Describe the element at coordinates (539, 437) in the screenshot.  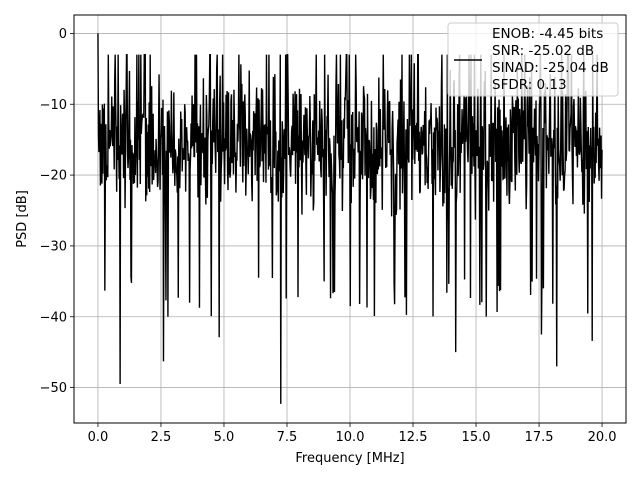
I see `x-tick-label: 17.5` at that location.